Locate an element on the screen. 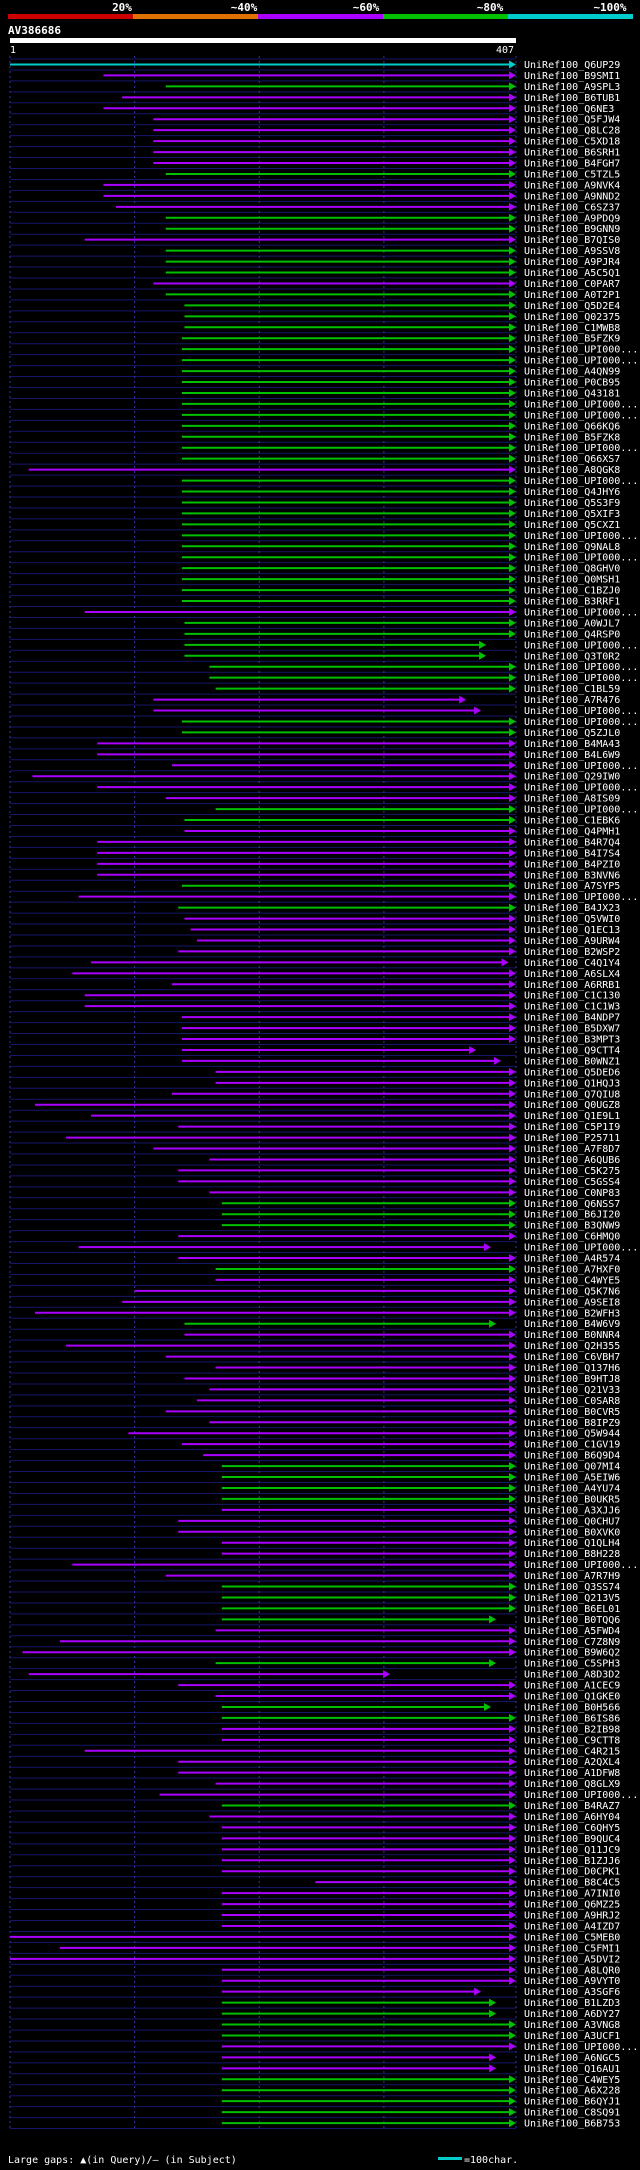 This screenshot has height=2170, width=640. hit-row: UniRef100_Q02375 is located at coordinates (402, 317).